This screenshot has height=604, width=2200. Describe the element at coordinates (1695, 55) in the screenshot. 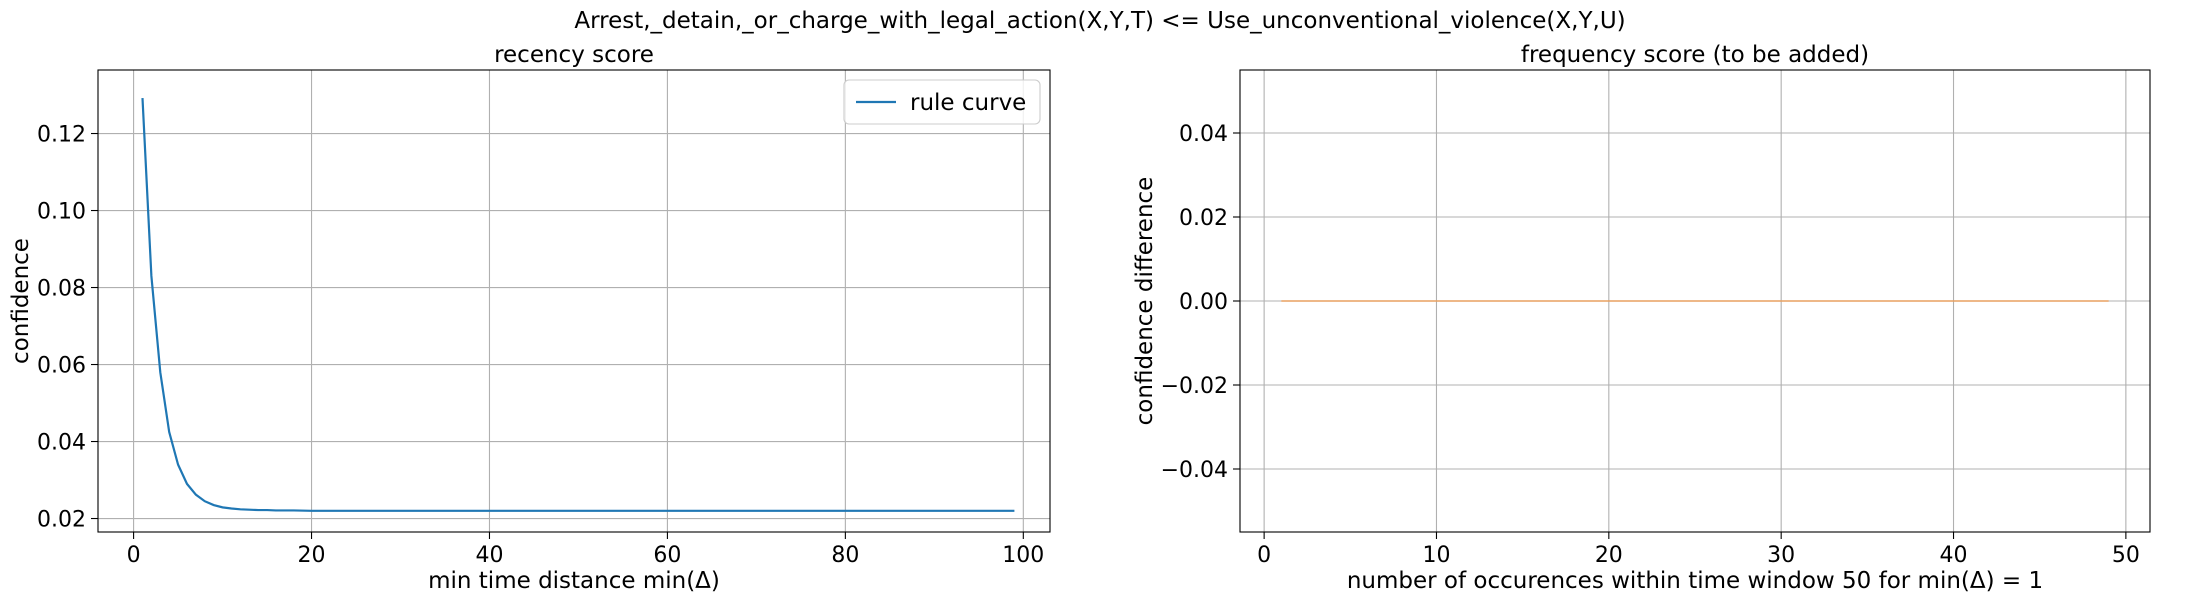

I see `frequency-panel-title: frequency score (to be added)` at that location.